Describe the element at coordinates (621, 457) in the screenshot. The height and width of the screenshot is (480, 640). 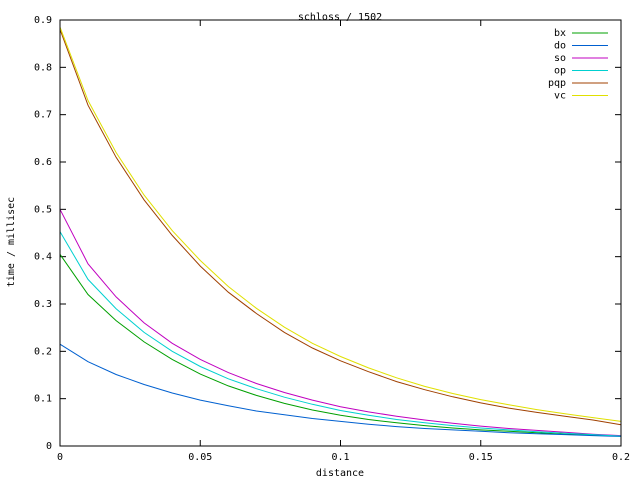
I see `x-tick-label: 0.2` at that location.